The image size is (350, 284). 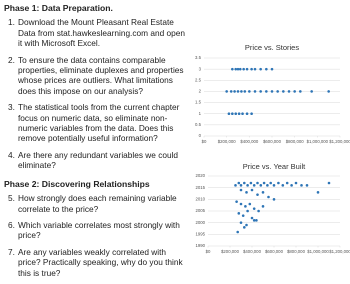 What do you see at coordinates (11, 22) in the screenshot?
I see `item-number: 1.` at bounding box center [11, 22].